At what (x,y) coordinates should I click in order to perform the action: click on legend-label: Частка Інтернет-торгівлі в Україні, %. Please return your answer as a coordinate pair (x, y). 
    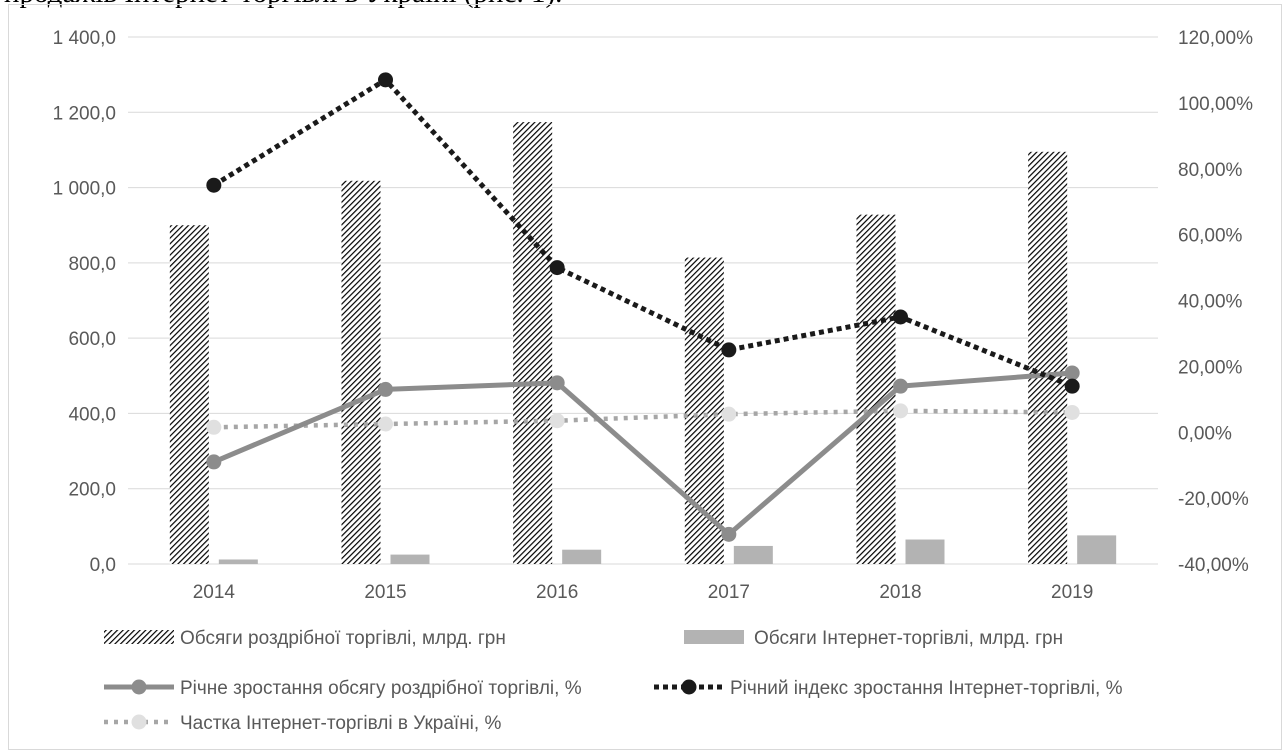
    Looking at the image, I should click on (340, 723).